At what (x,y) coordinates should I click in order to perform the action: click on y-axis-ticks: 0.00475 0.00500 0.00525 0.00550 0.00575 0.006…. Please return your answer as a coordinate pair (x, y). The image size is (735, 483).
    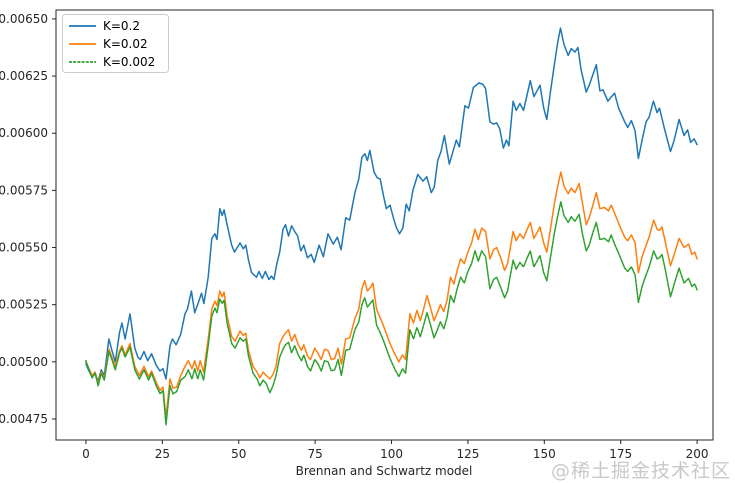
    Looking at the image, I should click on (28, 219).